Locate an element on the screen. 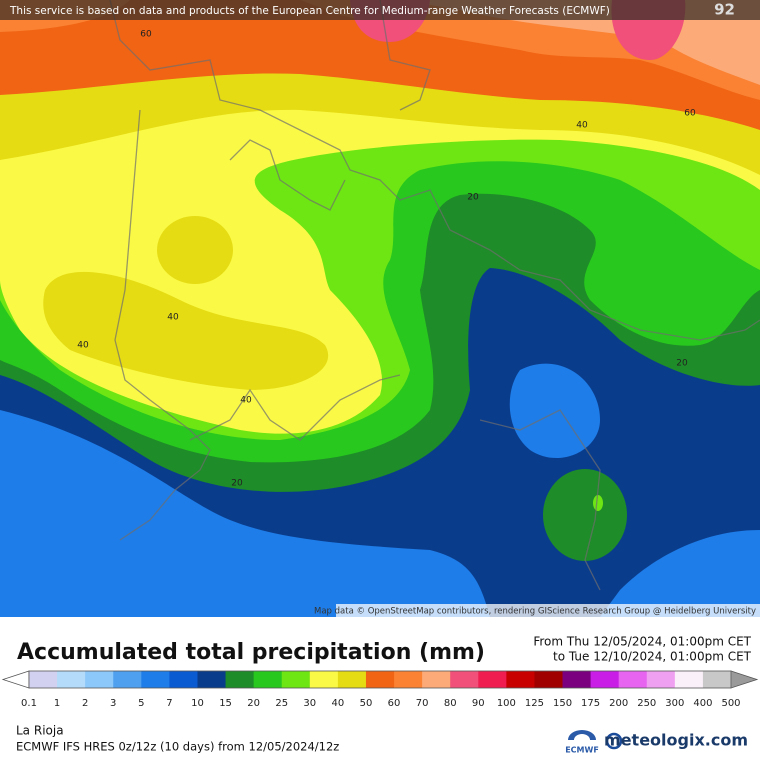 This screenshot has width=760, height=760. blue-patch is located at coordinates (554, 411).